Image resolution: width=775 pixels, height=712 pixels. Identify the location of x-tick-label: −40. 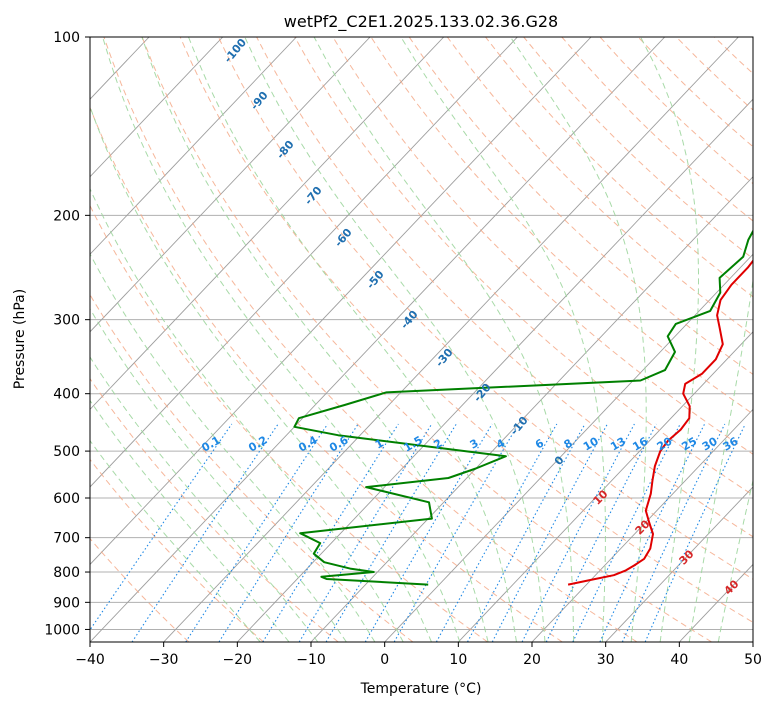
(90, 660).